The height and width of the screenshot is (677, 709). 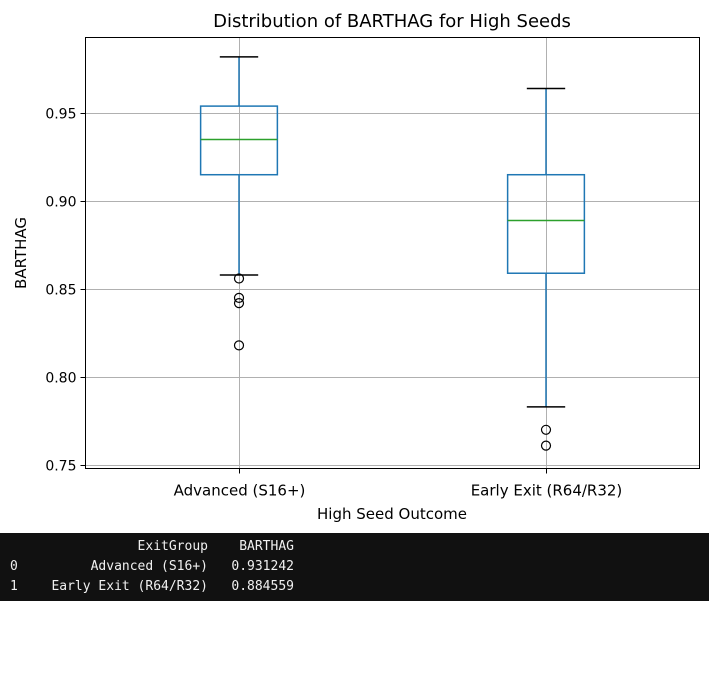 I want to click on console-row-index: 1, so click(x=14, y=586).